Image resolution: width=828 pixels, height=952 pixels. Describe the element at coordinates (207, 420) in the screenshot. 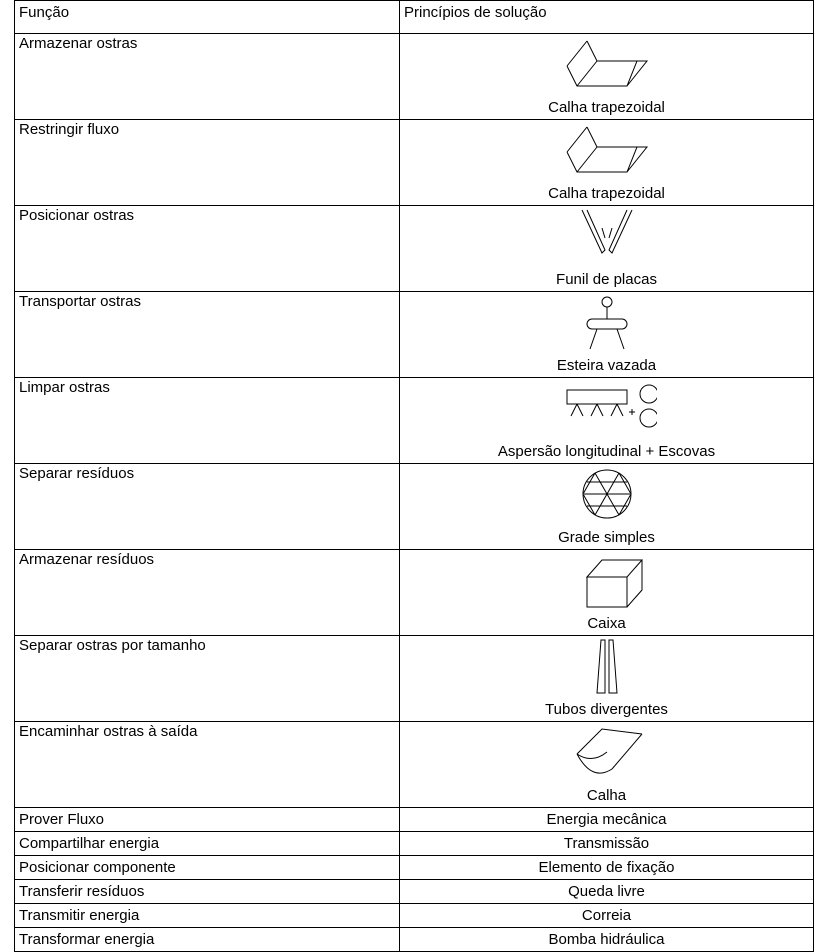

I see `function-cell: Limpar ostras` at that location.